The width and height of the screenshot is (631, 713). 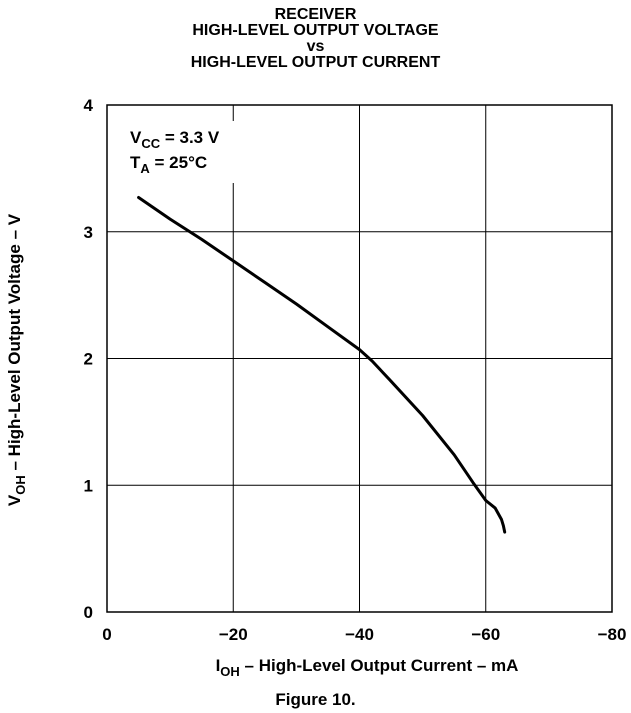 I want to click on annotation-vcc: VCC = 3.3 V, so click(x=175, y=139).